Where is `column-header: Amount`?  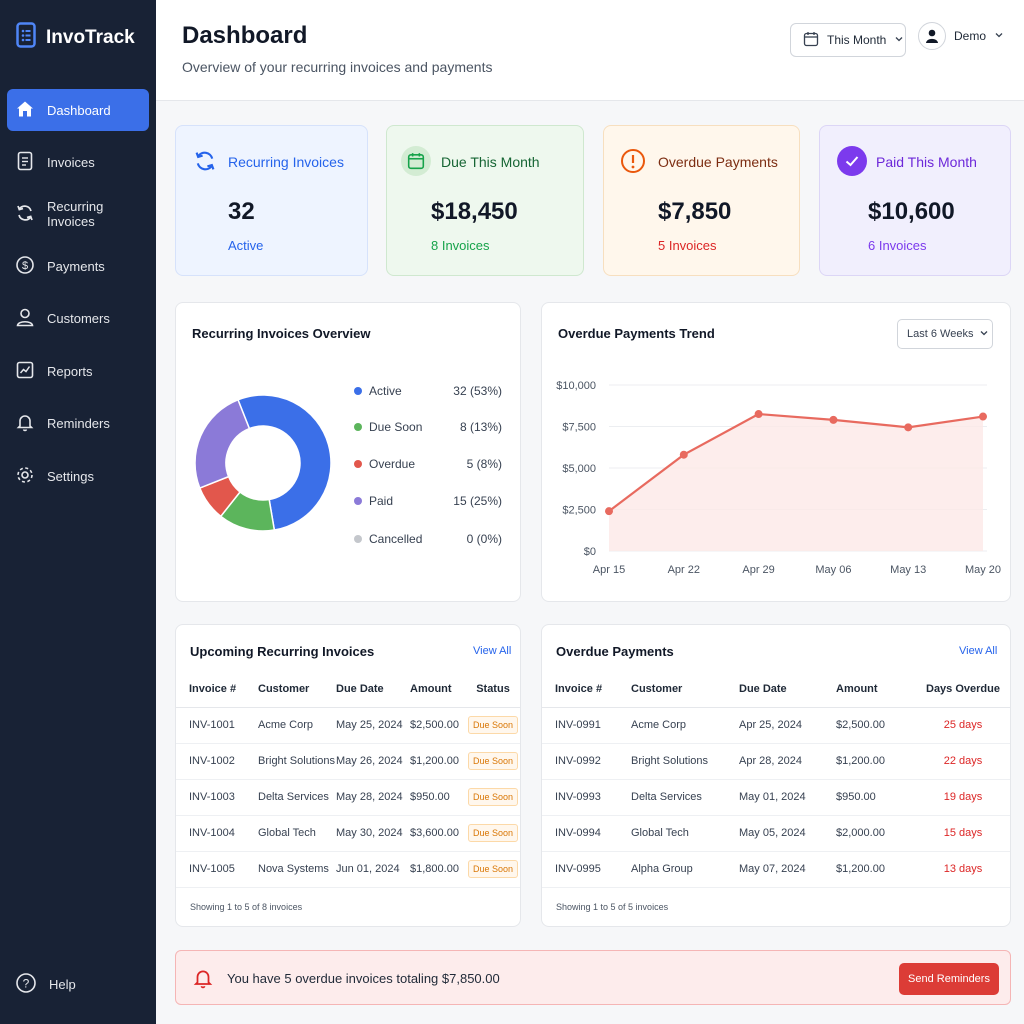 column-header: Amount is located at coordinates (876, 689).